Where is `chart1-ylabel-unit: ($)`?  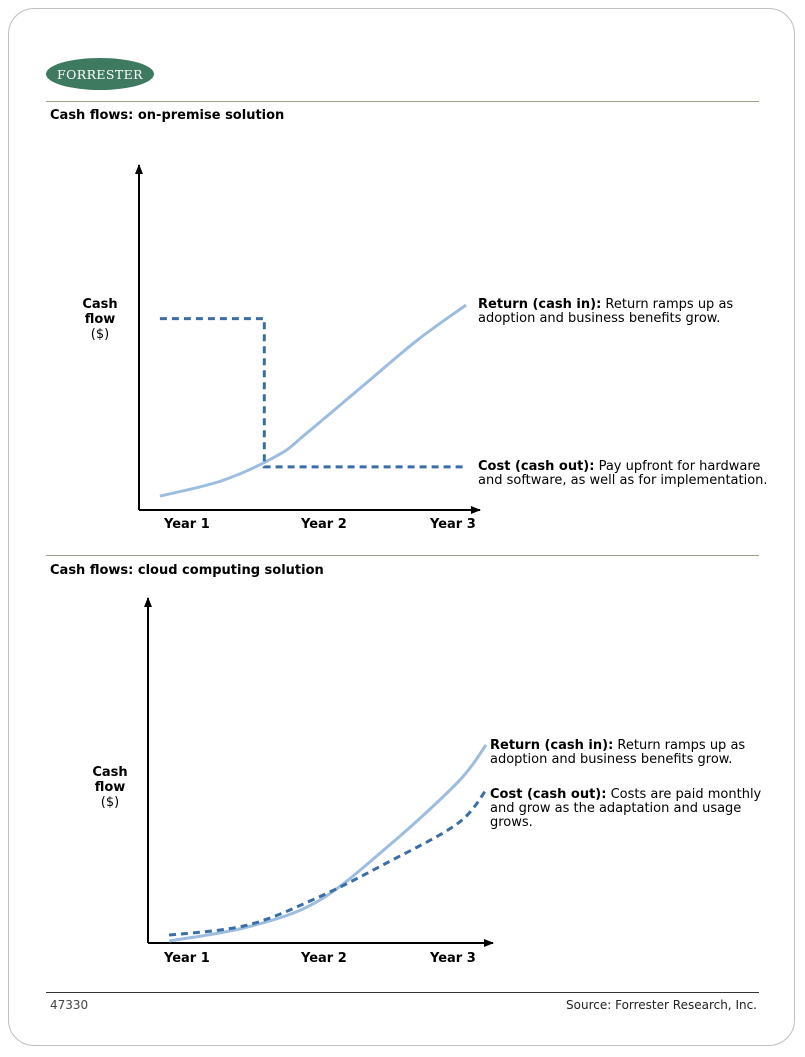
chart1-ylabel-unit: ($) is located at coordinates (100, 334).